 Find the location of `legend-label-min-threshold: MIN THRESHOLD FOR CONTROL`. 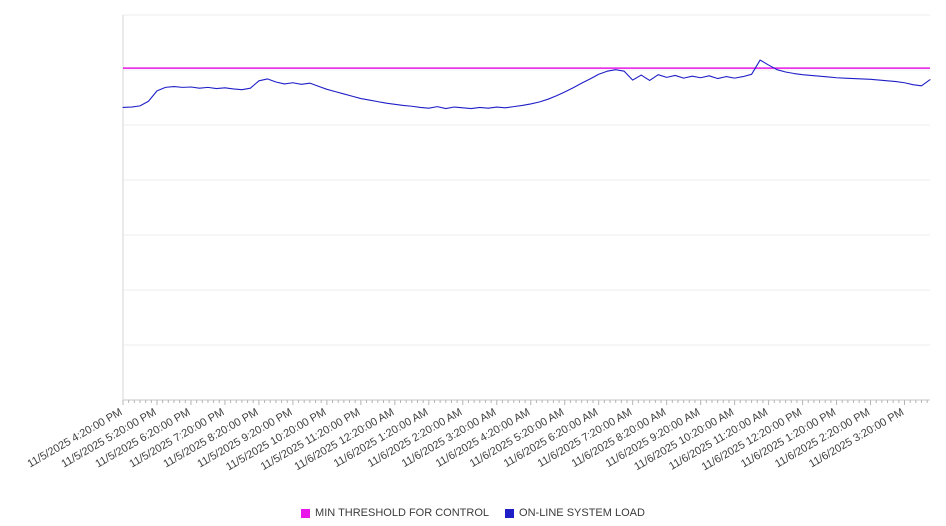

legend-label-min-threshold: MIN THRESHOLD FOR CONTROL is located at coordinates (402, 513).